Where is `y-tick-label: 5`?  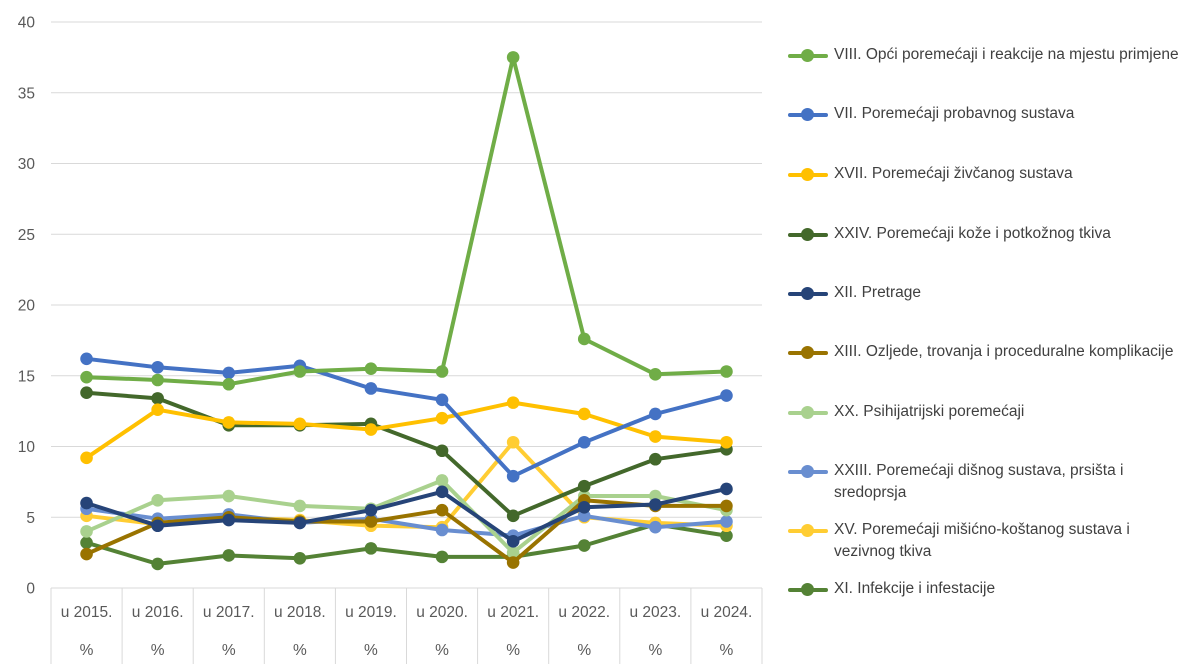
y-tick-label: 5 is located at coordinates (30, 518).